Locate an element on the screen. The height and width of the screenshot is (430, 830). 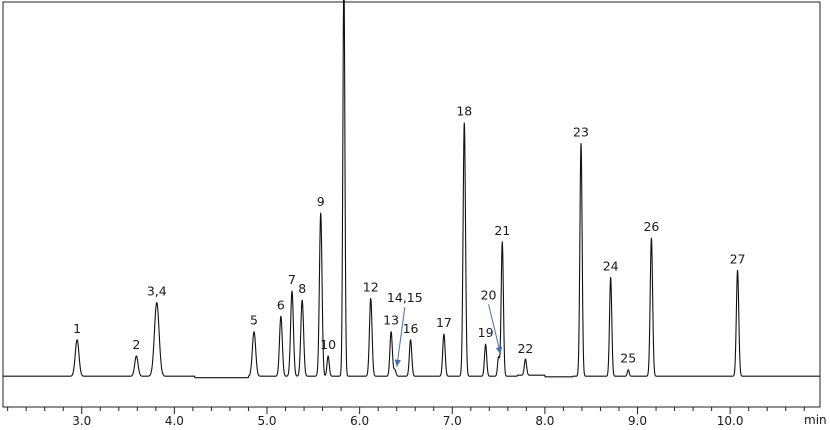
x-axis: 3.0 4.0 5.0 6.0 7.0 8.0 9.0 10.0 is located at coordinates (406, 417).